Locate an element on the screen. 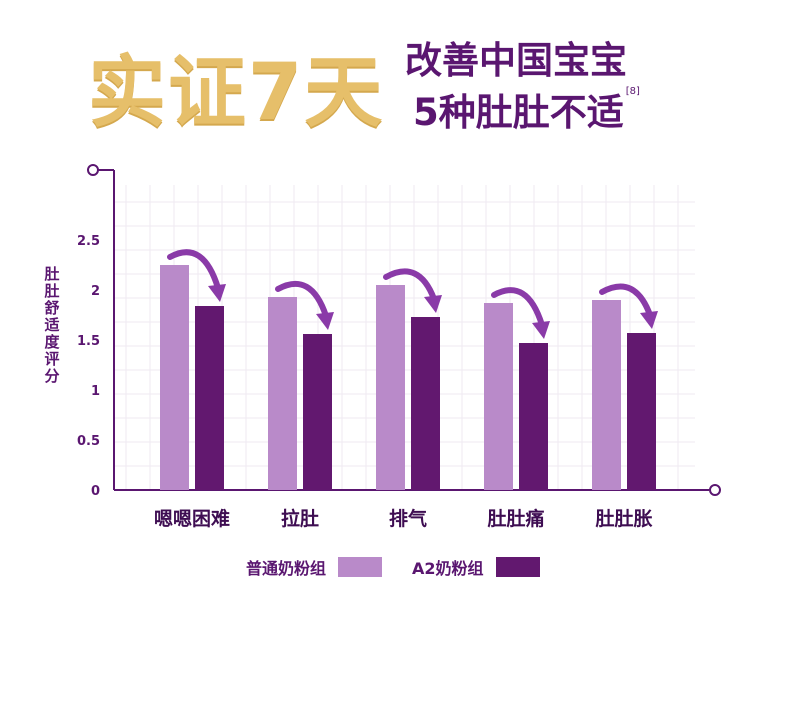 The image size is (790, 711). subtitle-line-2: 5种肚肚不适 [8] is located at coordinates (526, 109).